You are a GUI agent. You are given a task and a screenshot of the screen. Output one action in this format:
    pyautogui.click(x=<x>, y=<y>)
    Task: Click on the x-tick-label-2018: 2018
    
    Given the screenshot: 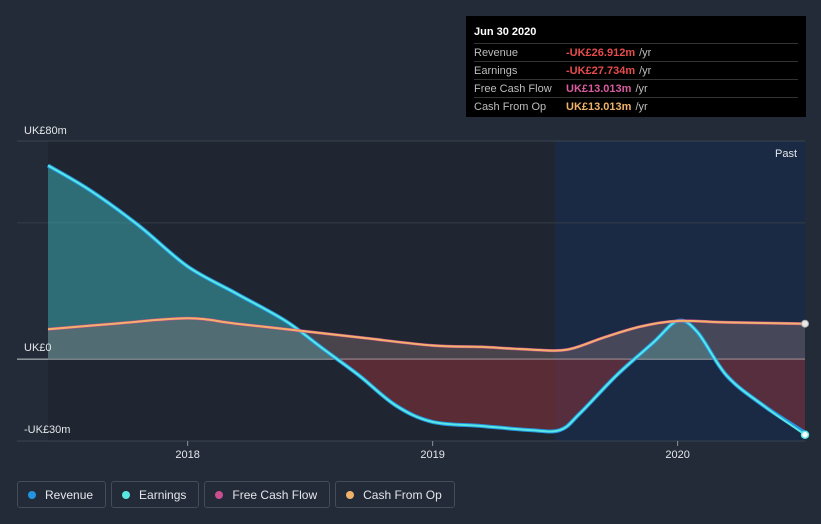 What is the action you would take?
    pyautogui.click(x=187, y=455)
    